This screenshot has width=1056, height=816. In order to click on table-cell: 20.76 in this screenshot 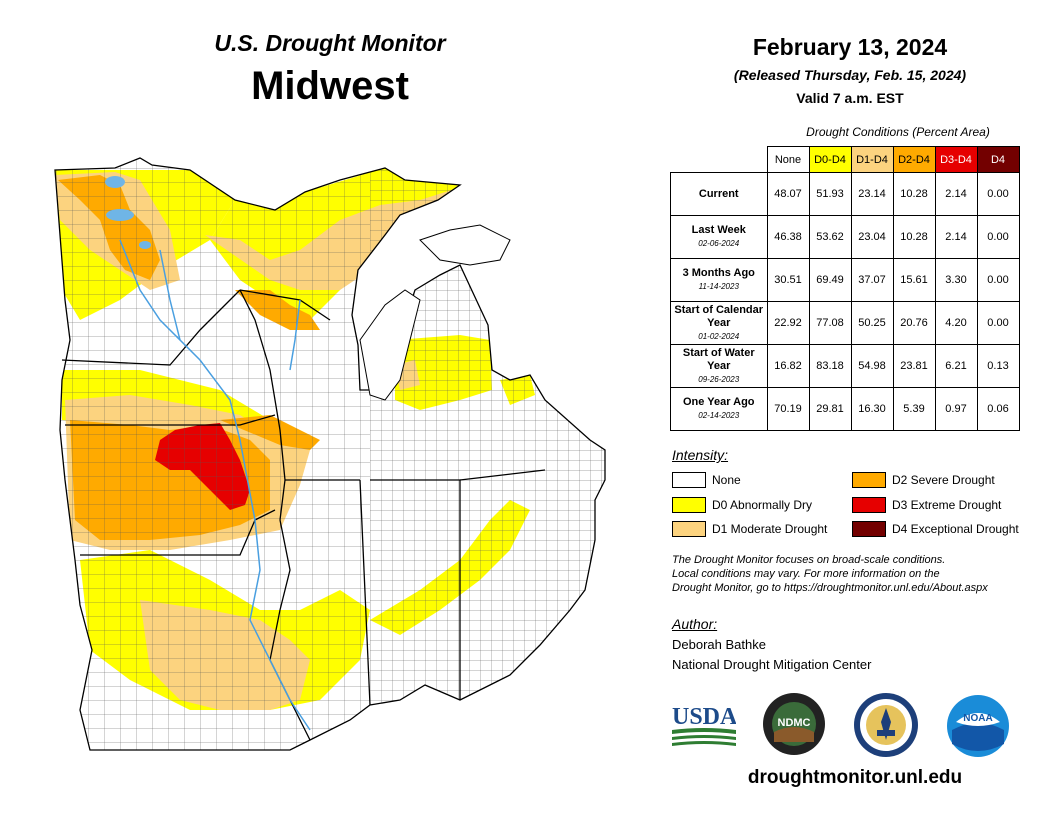, I will do `click(914, 323)`.